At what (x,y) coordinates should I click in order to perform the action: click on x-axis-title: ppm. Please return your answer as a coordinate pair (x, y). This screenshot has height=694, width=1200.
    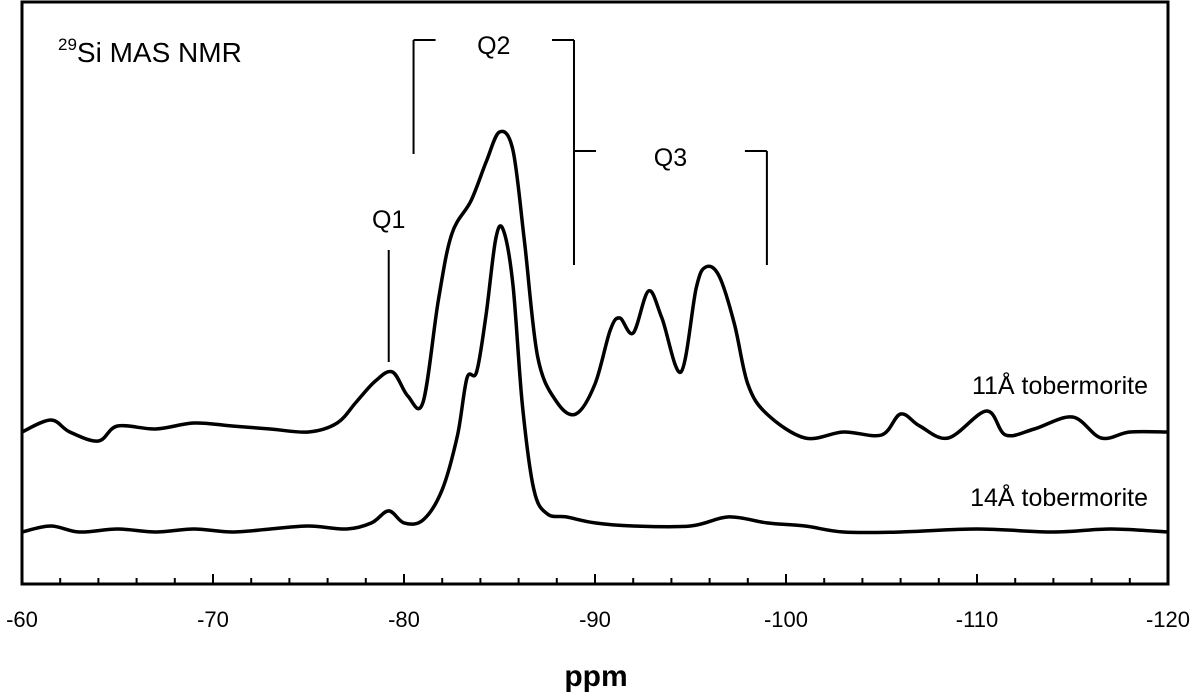
    Looking at the image, I should click on (595, 676).